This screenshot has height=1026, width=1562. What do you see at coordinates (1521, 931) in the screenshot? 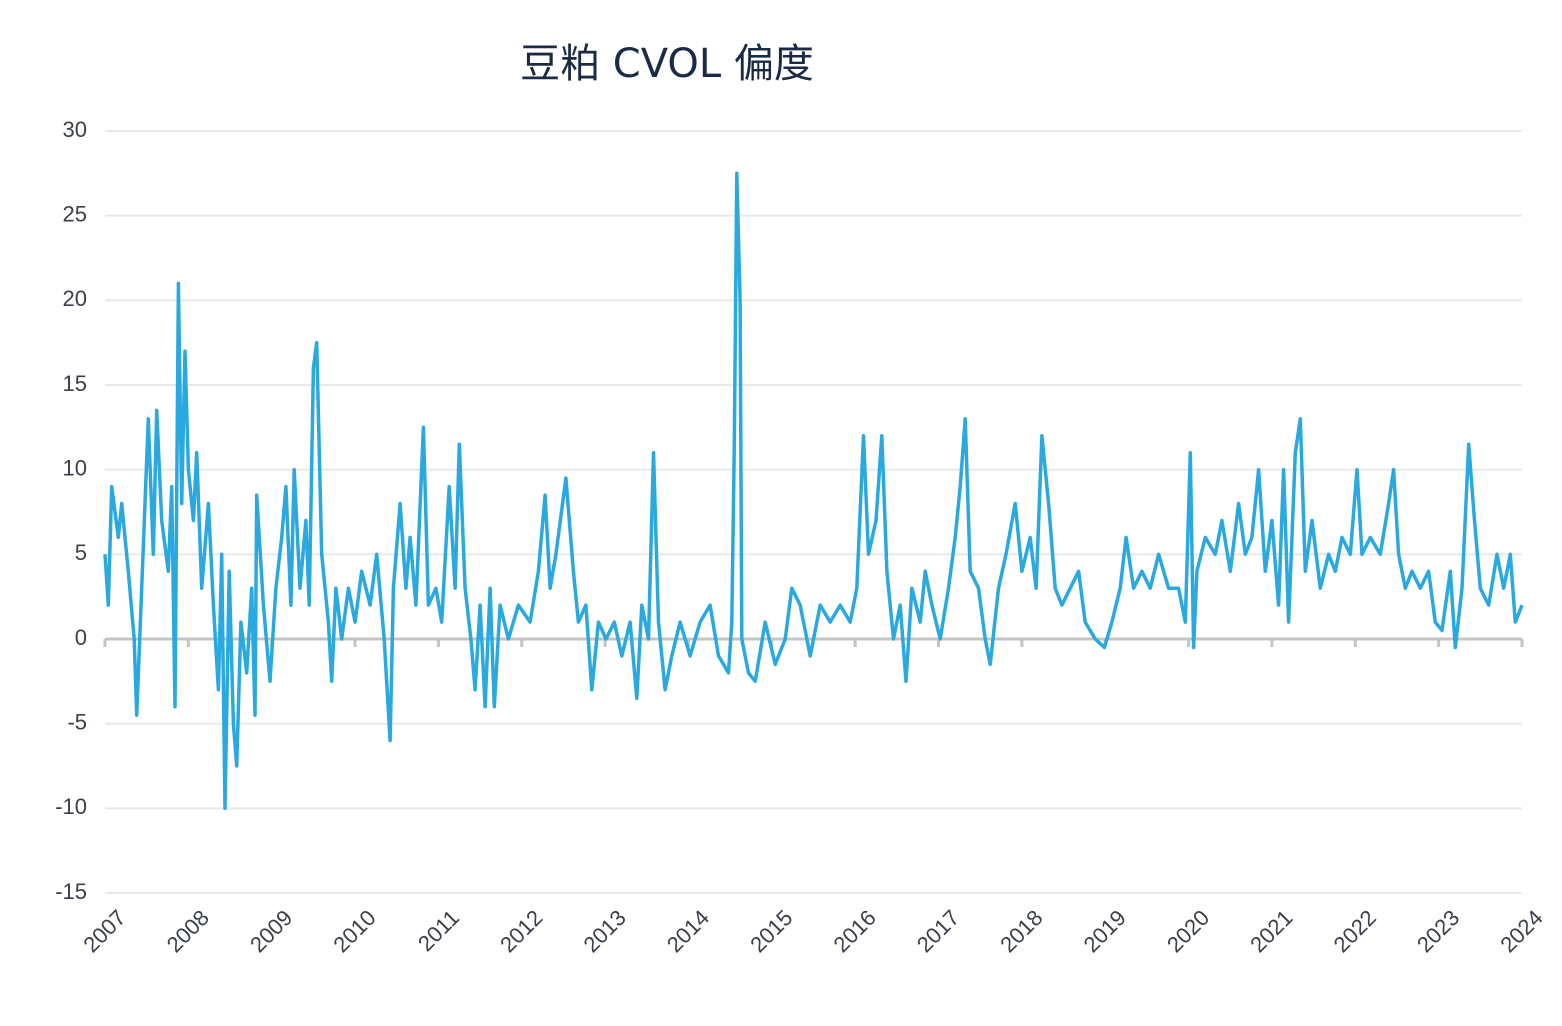
I see `x-tick-label: 2024` at bounding box center [1521, 931].